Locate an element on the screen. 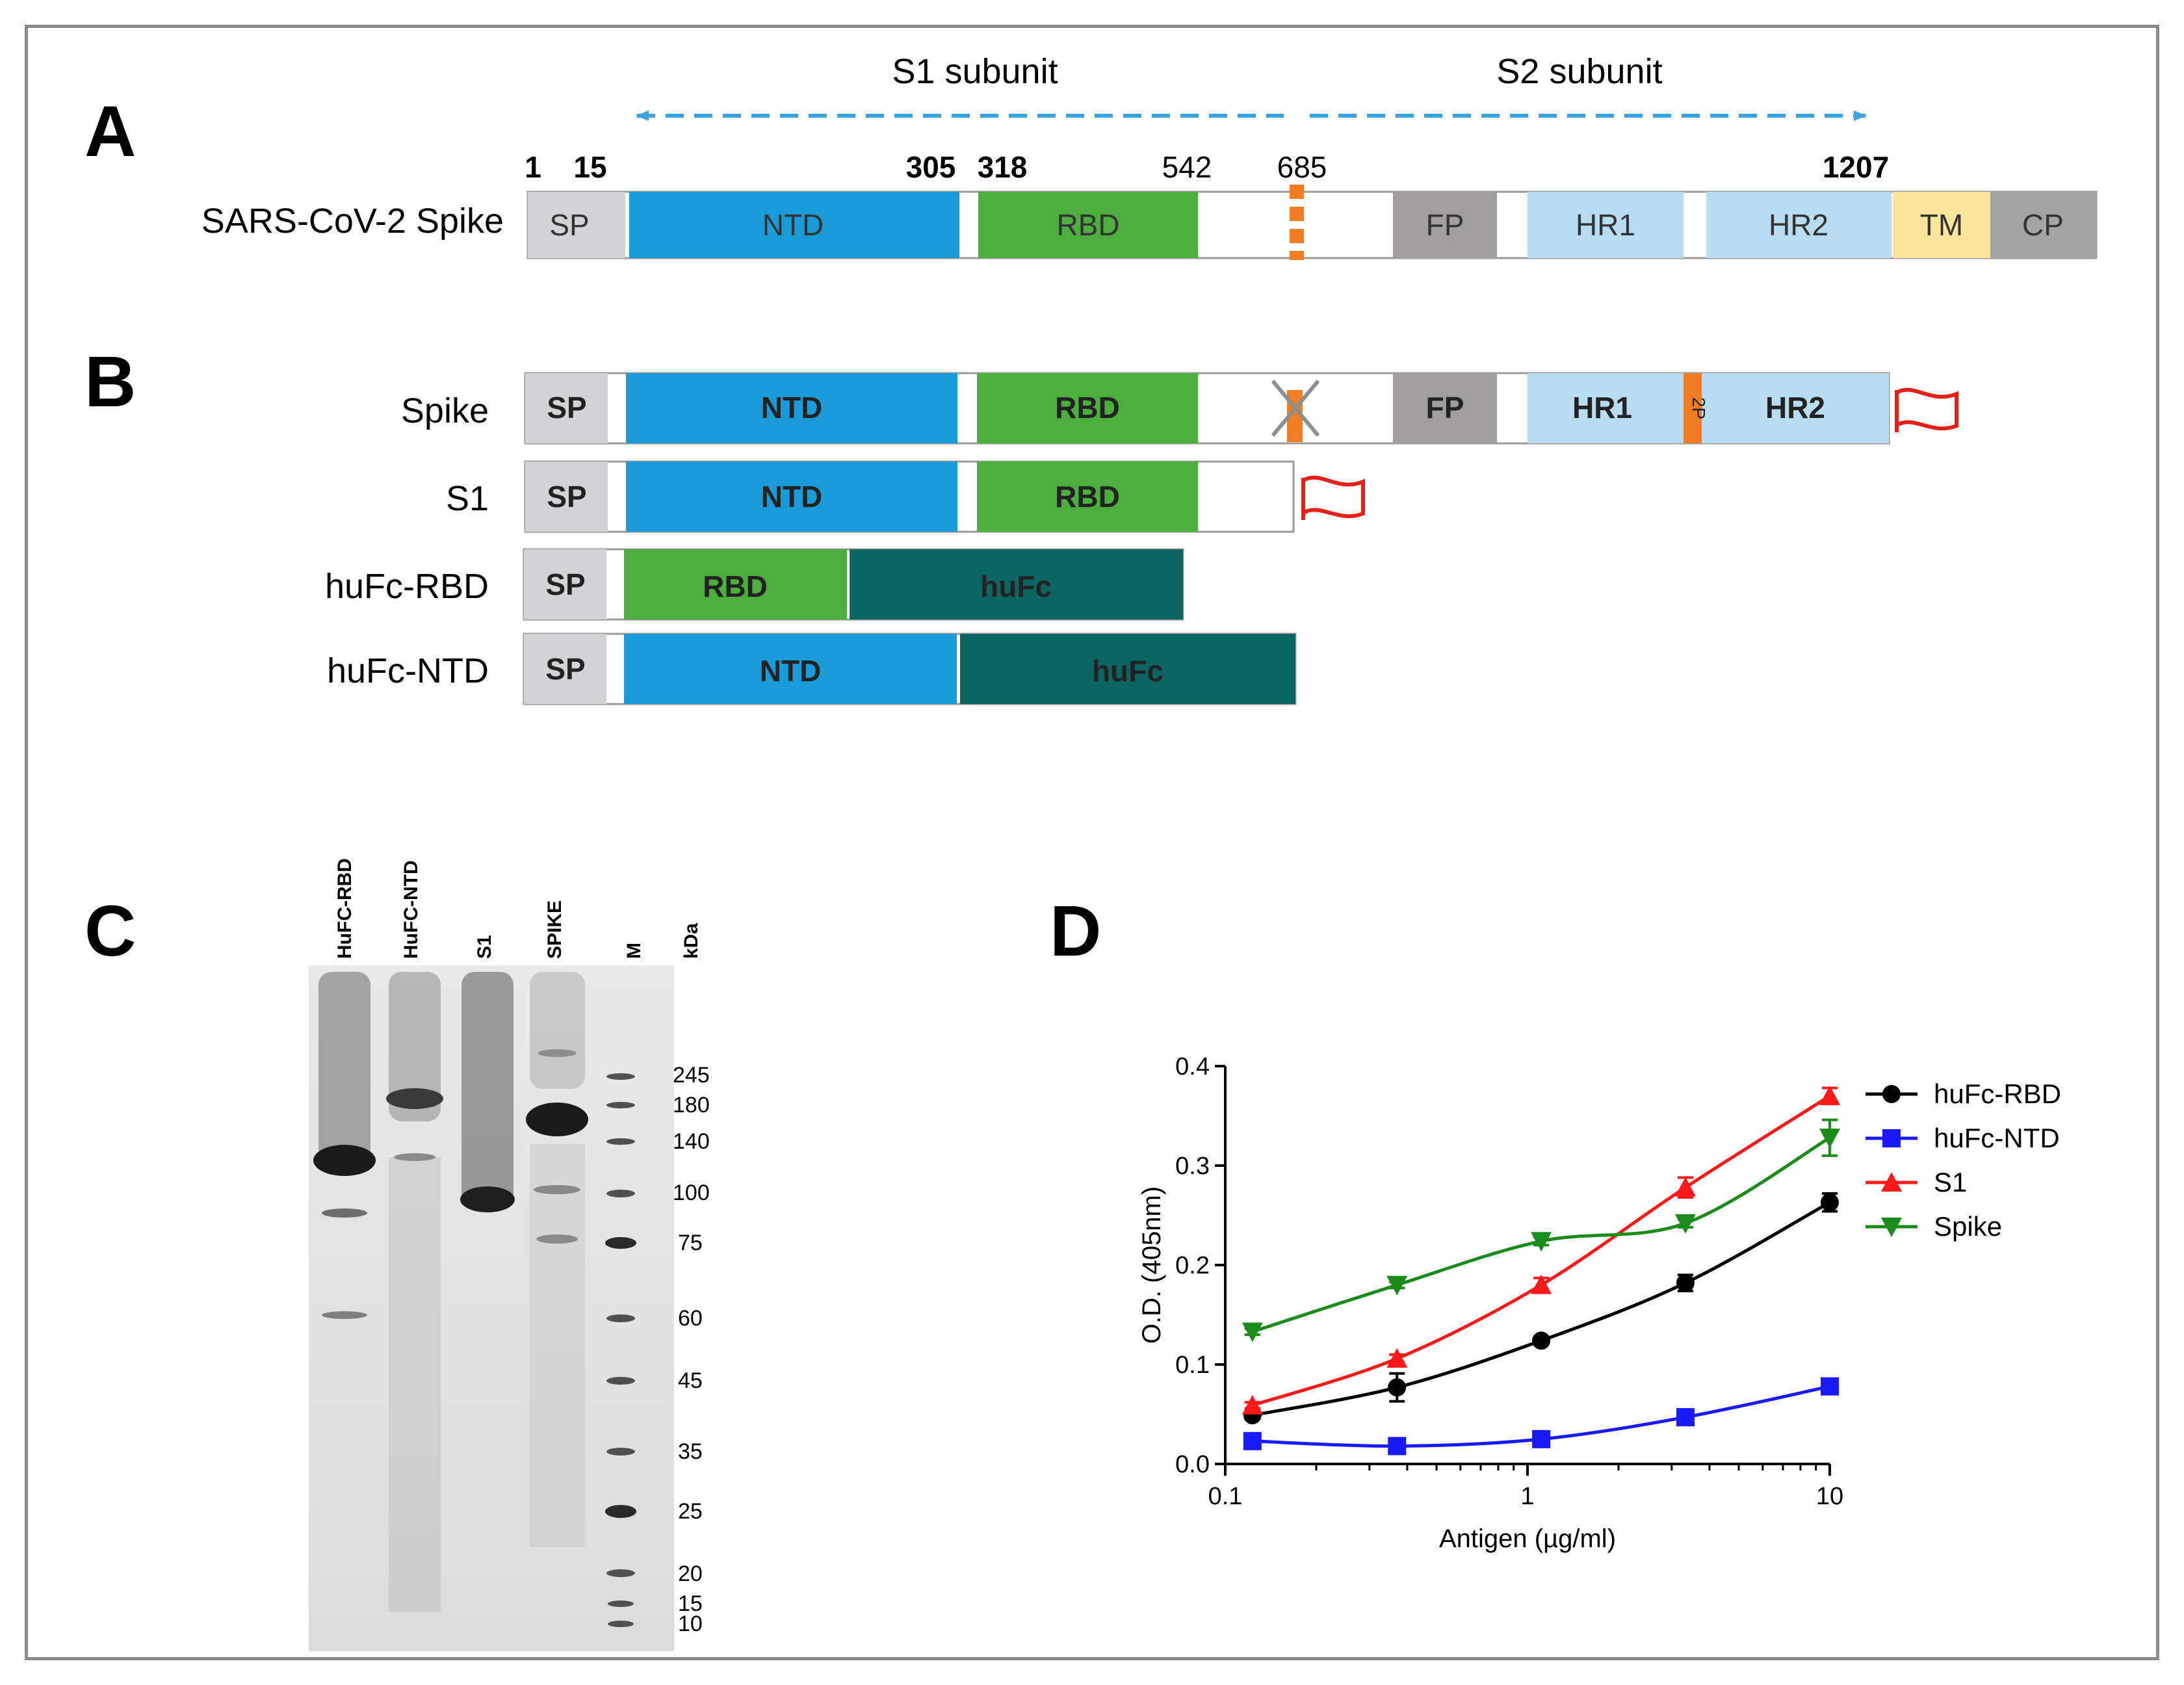 The image size is (2184, 1685). spike-fp-label: FP is located at coordinates (1445, 408).